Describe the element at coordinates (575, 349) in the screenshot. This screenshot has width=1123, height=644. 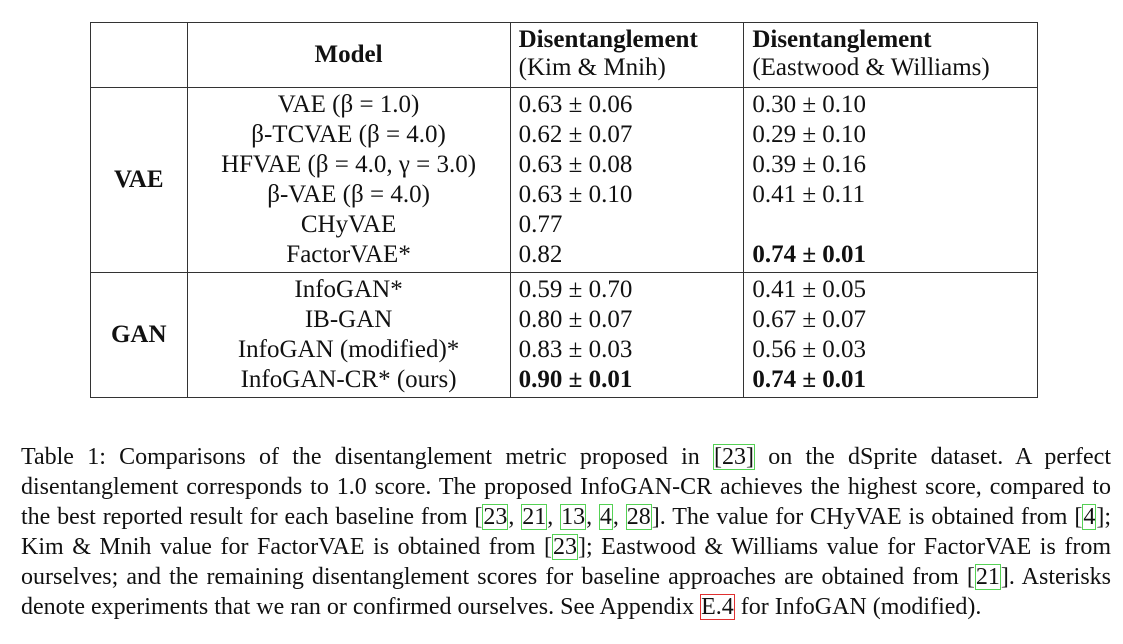
I see `table-cell-km: 0.83 ± 0.03` at that location.